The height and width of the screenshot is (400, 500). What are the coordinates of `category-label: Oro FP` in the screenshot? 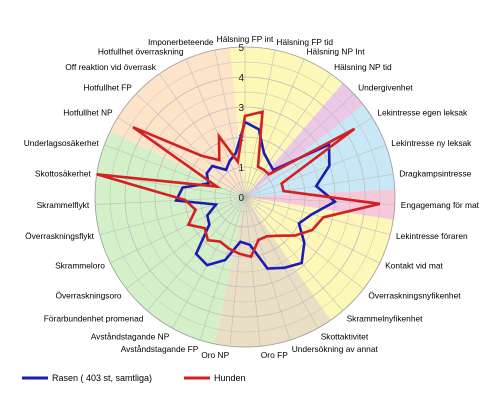 It's located at (274, 355).